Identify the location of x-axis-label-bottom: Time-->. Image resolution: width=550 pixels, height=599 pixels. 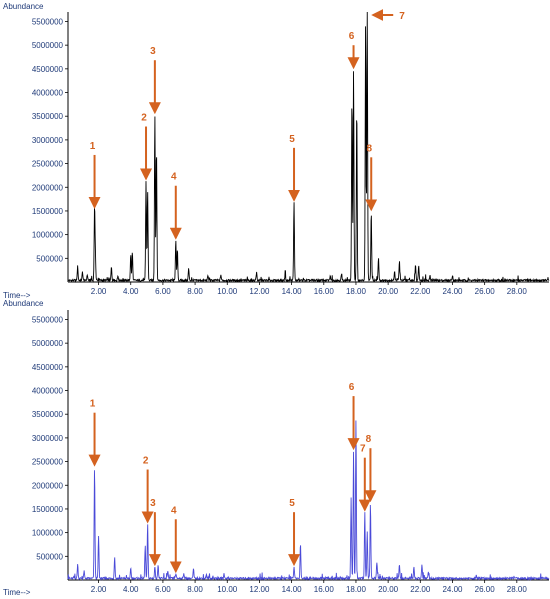
(17, 592).